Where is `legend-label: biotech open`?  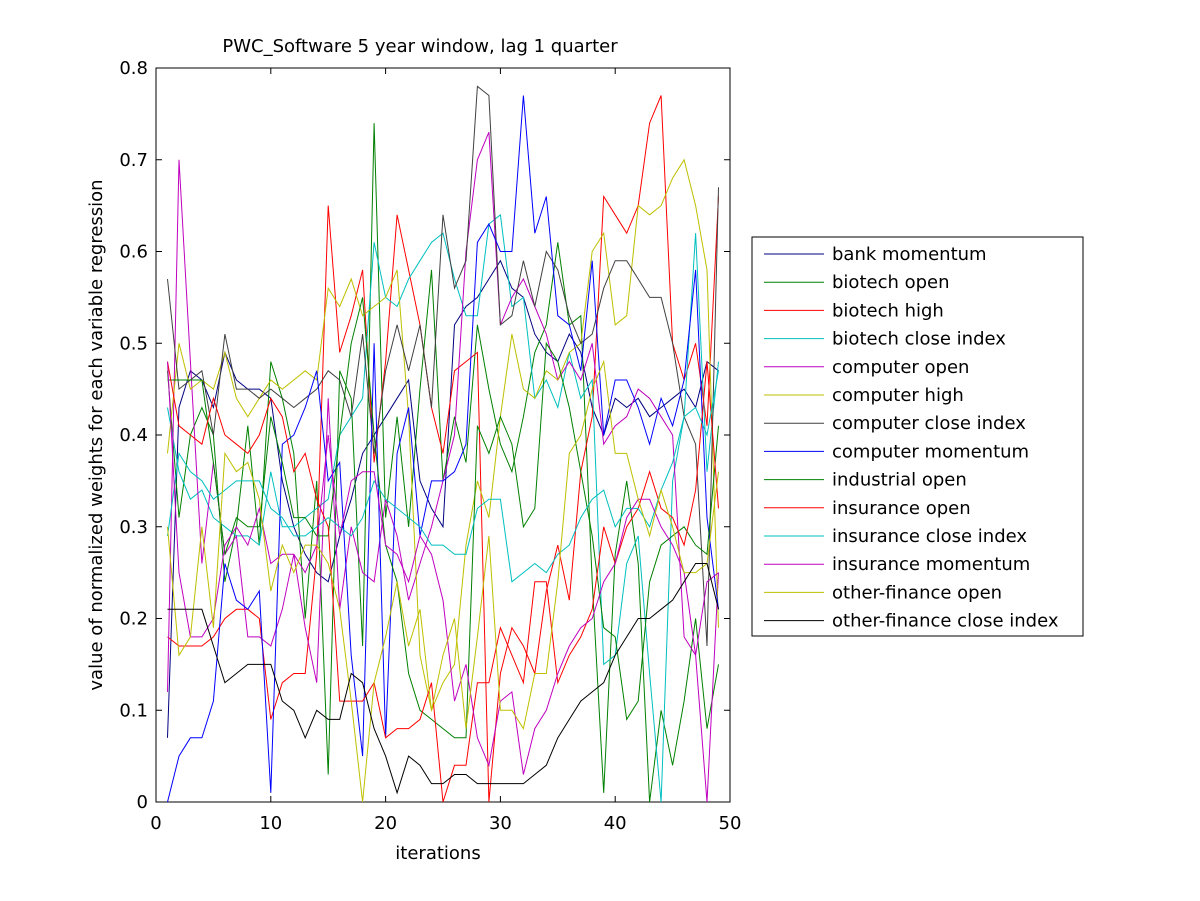
legend-label: biotech open is located at coordinates (891, 282).